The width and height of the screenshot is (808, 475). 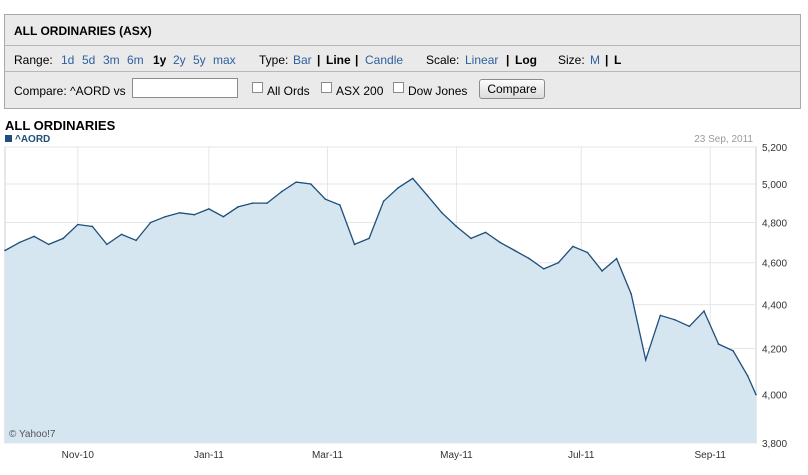 I want to click on compare-button: Compare, so click(x=512, y=89).